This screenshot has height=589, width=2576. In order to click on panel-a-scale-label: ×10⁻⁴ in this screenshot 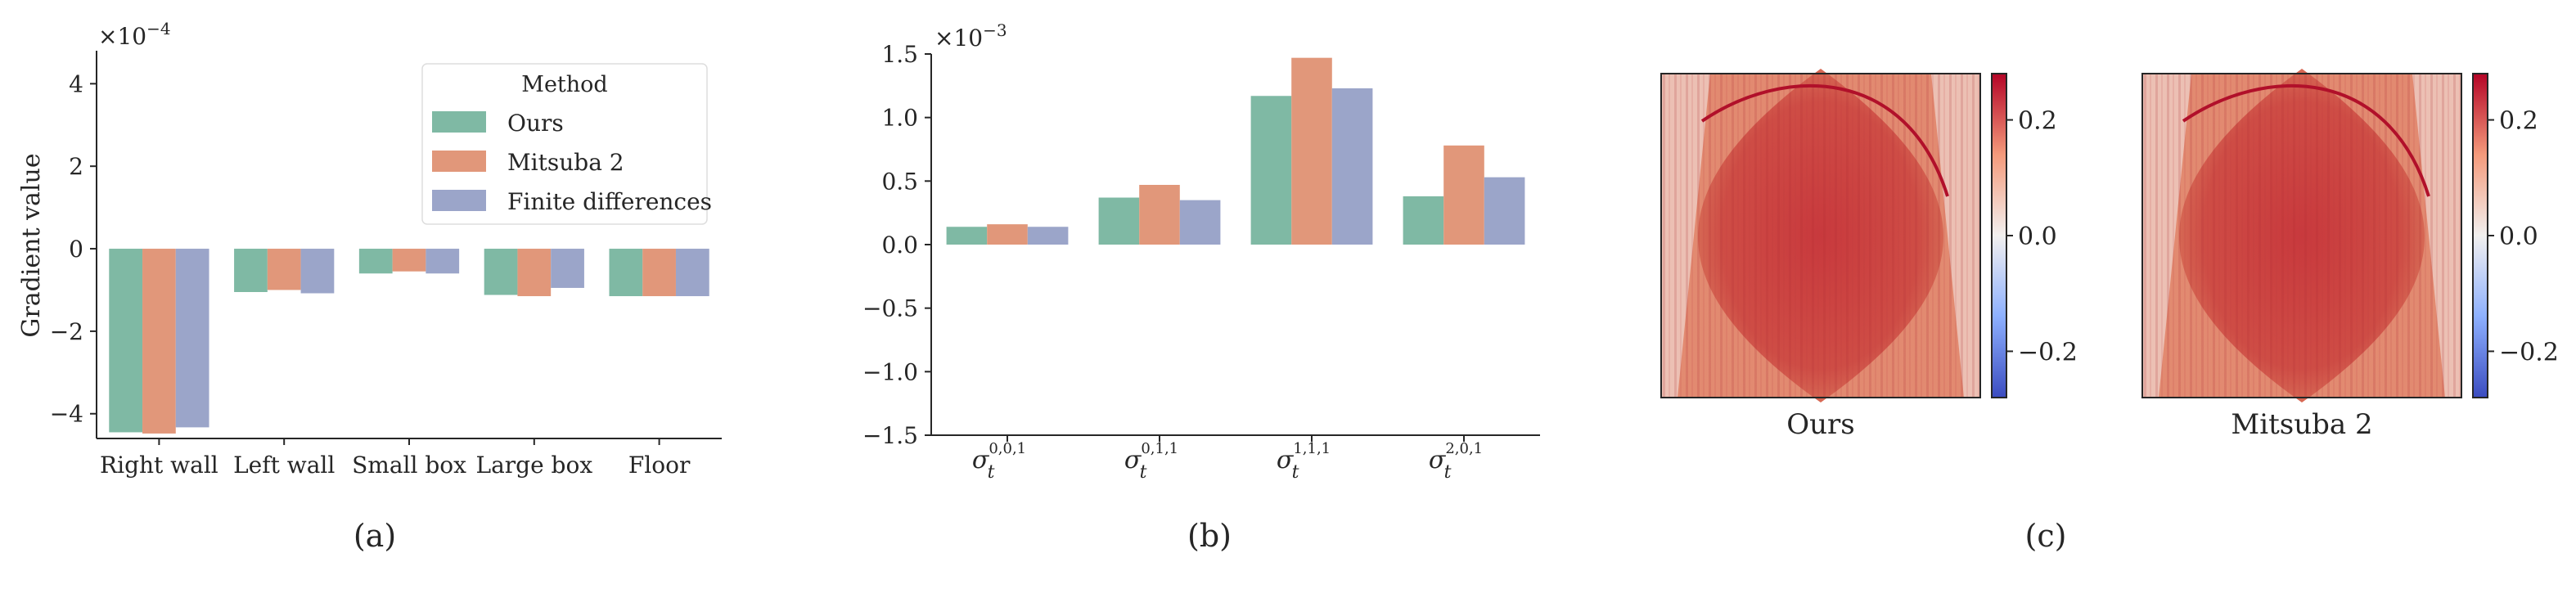, I will do `click(134, 34)`.